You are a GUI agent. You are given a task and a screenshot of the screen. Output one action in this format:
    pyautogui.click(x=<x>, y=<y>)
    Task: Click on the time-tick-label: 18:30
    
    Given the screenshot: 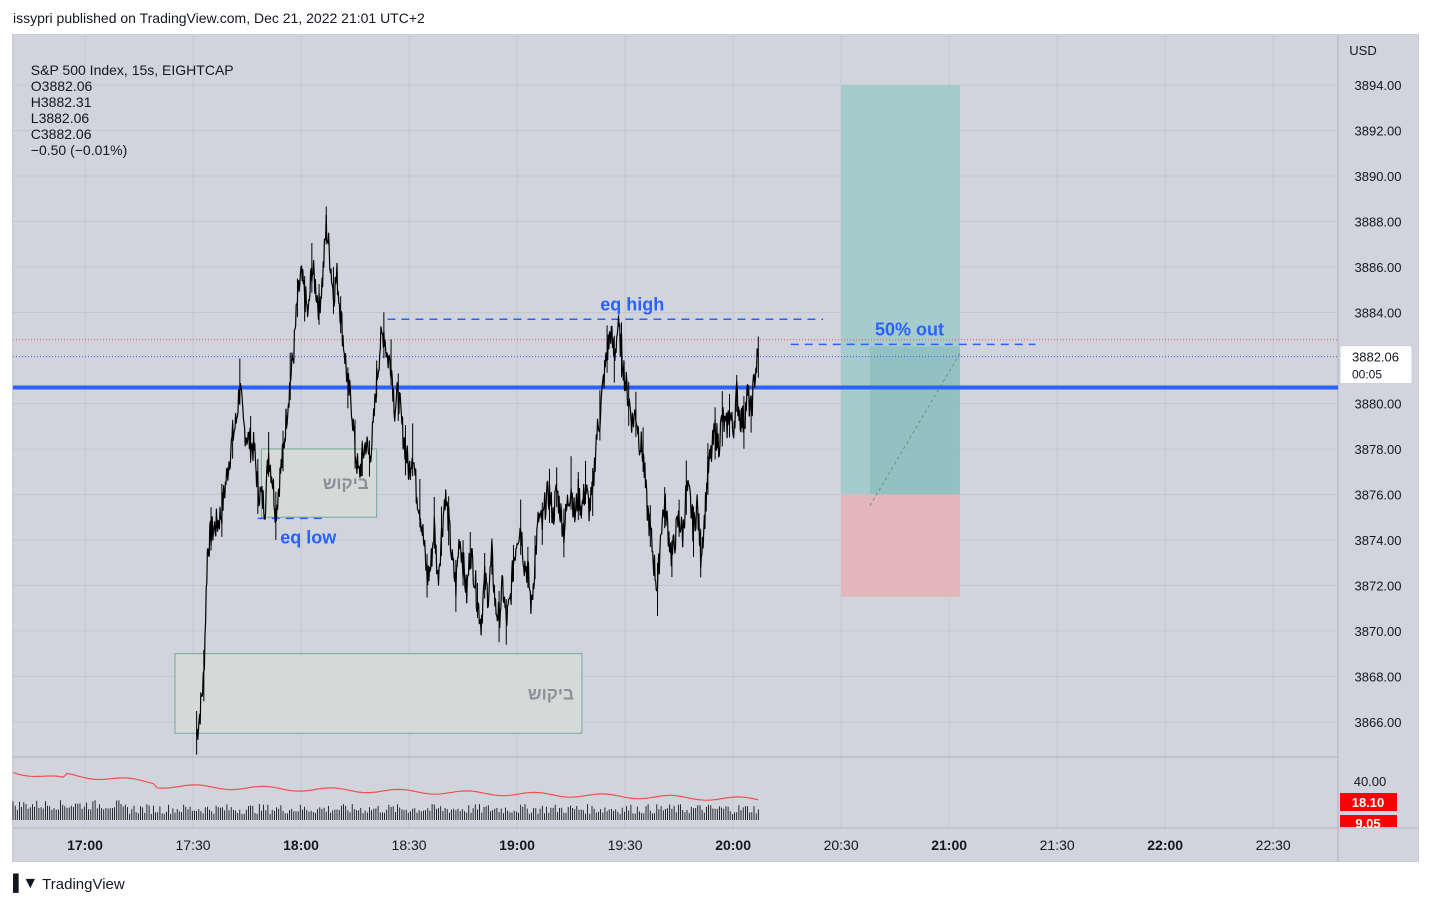 What is the action you would take?
    pyautogui.click(x=409, y=845)
    